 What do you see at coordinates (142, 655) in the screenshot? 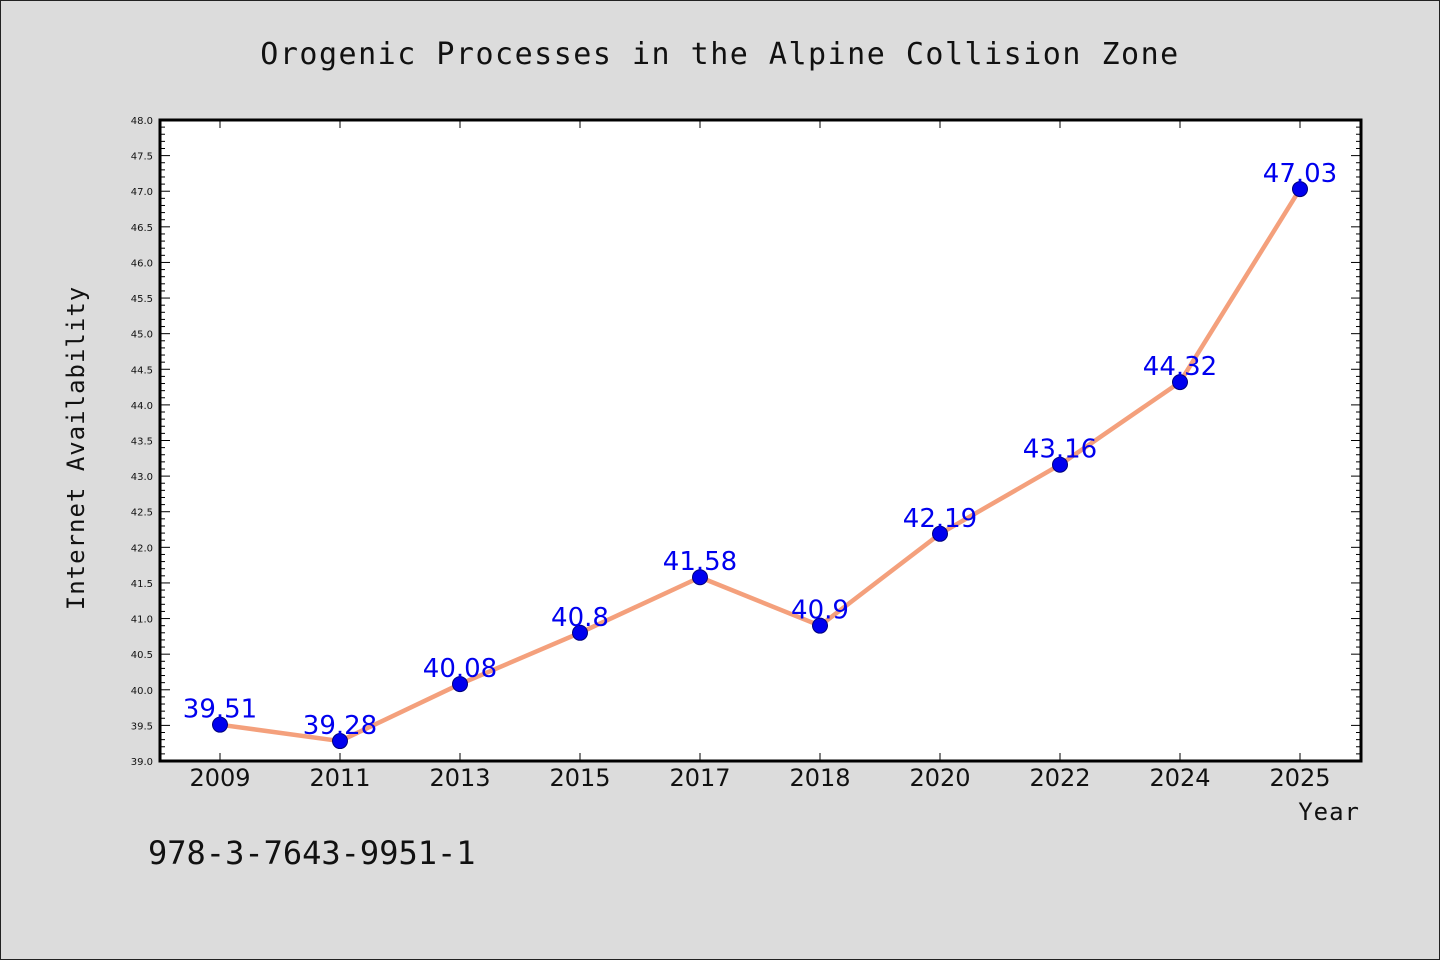
I see `y-tick-label: 40.5` at bounding box center [142, 655].